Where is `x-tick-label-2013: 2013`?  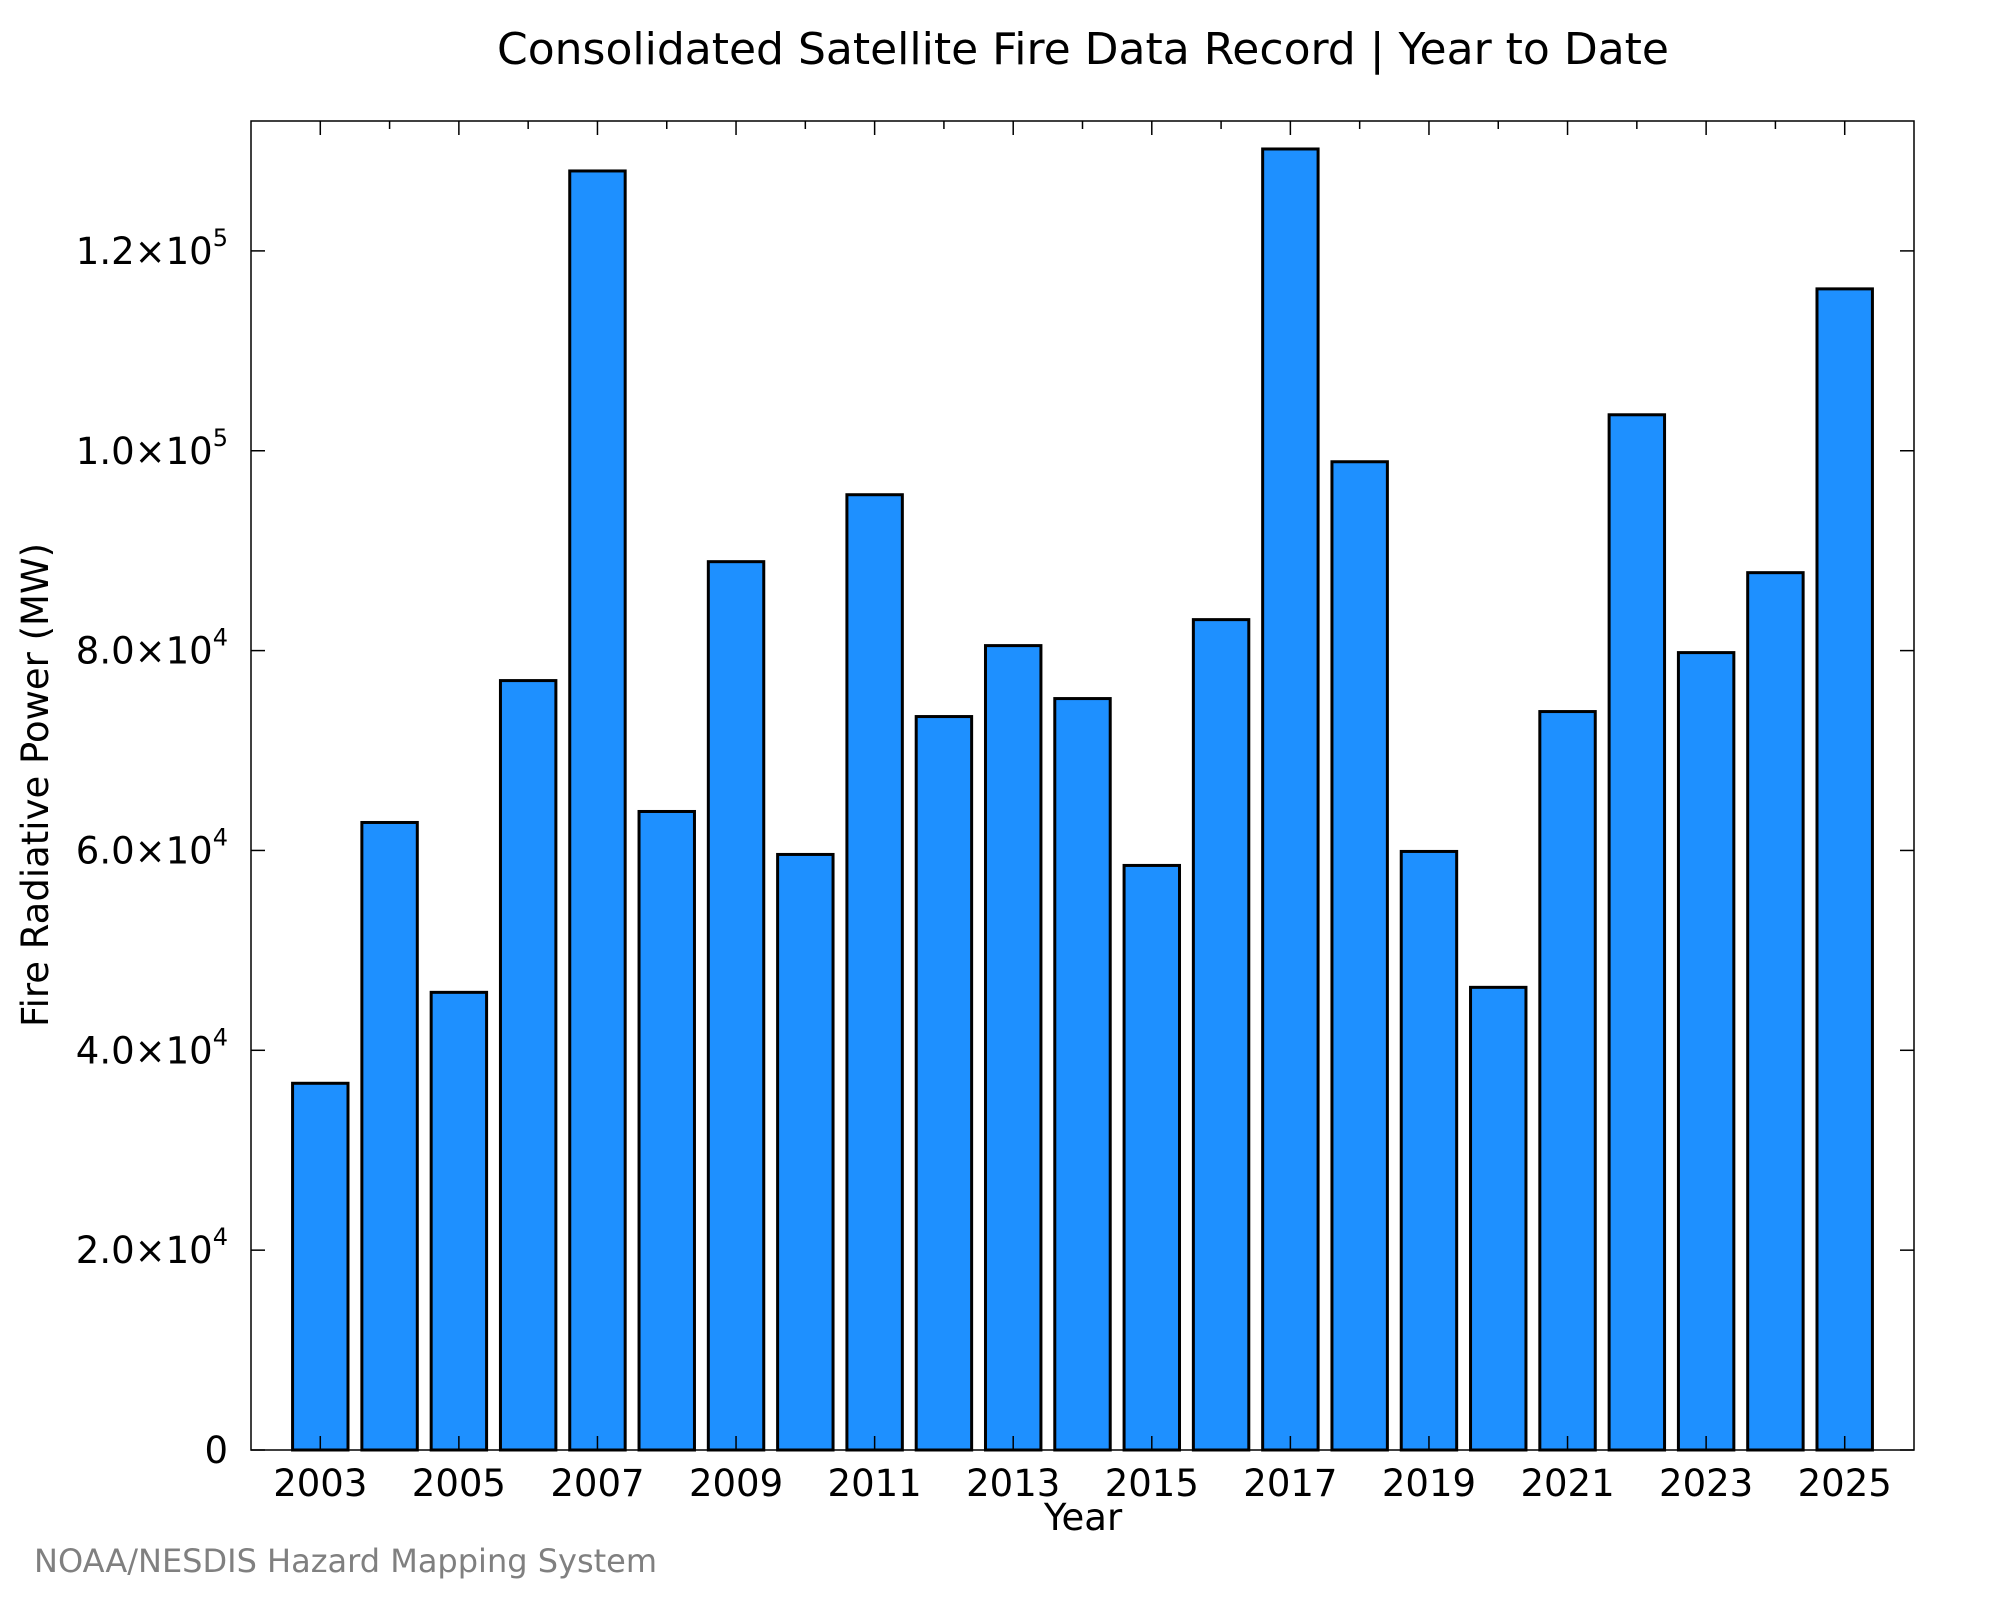 x-tick-label-2013: 2013 is located at coordinates (1013, 1483).